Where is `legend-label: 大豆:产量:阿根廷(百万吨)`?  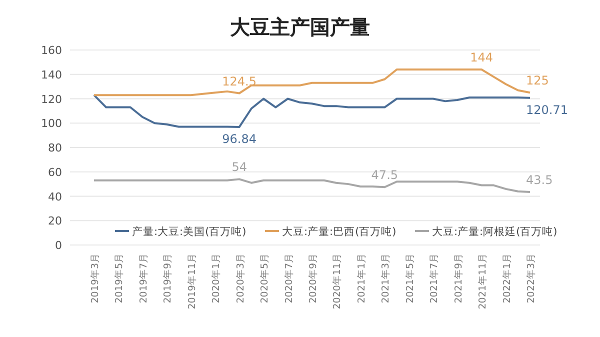
legend-label: 大豆:产量:阿根廷(百万吨) is located at coordinates (495, 231).